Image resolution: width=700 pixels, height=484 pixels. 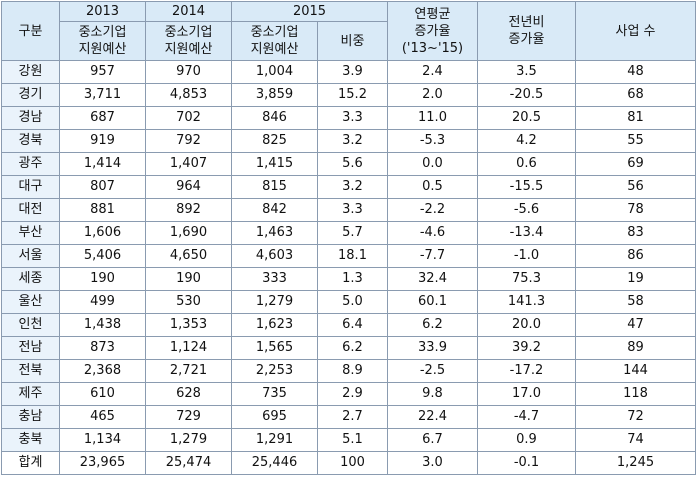 What do you see at coordinates (526, 348) in the screenshot?
I see `yoy-cell: 39.2` at bounding box center [526, 348].